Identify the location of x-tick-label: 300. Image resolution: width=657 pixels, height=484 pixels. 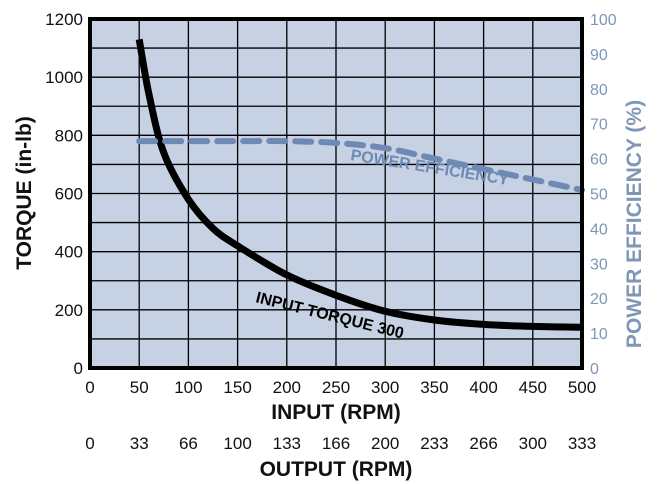
(385, 387).